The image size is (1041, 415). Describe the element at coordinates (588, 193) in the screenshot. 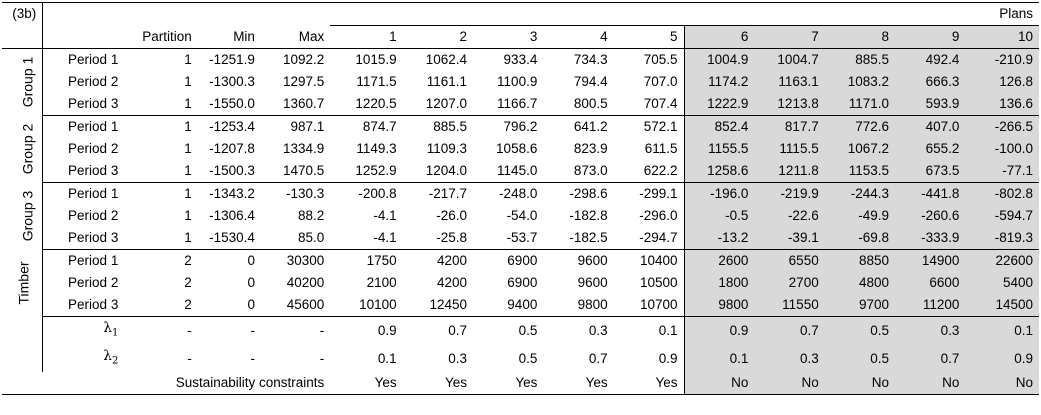

I see `value-cell: -298.6` at that location.